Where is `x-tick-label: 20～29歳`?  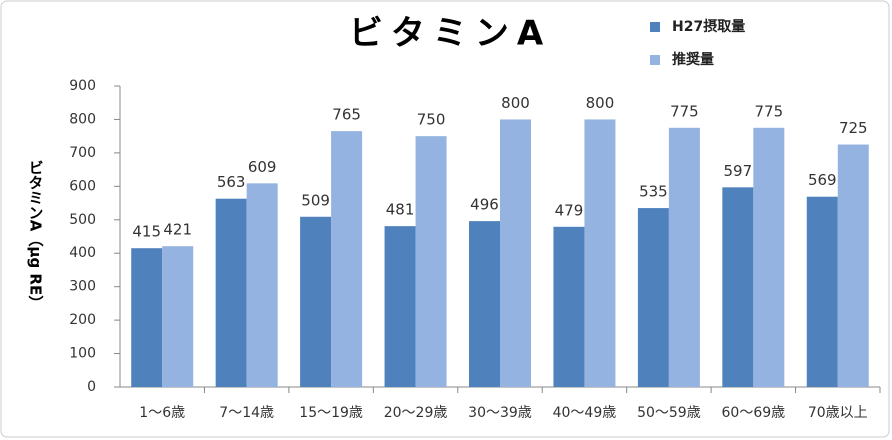 x-tick-label: 20～29歳 is located at coordinates (416, 413).